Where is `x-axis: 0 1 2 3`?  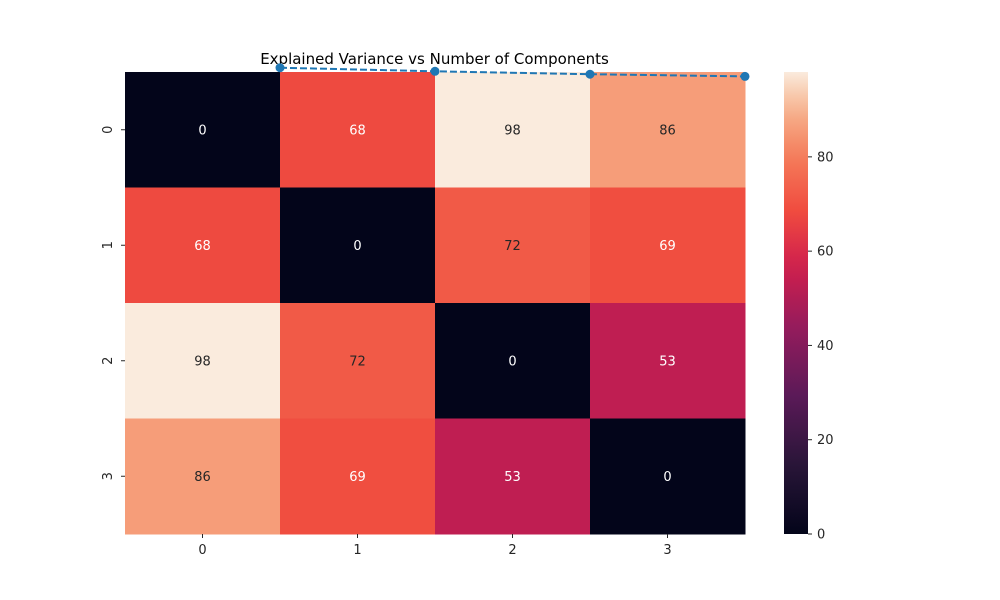 x-axis: 0 1 2 3 is located at coordinates (435, 546).